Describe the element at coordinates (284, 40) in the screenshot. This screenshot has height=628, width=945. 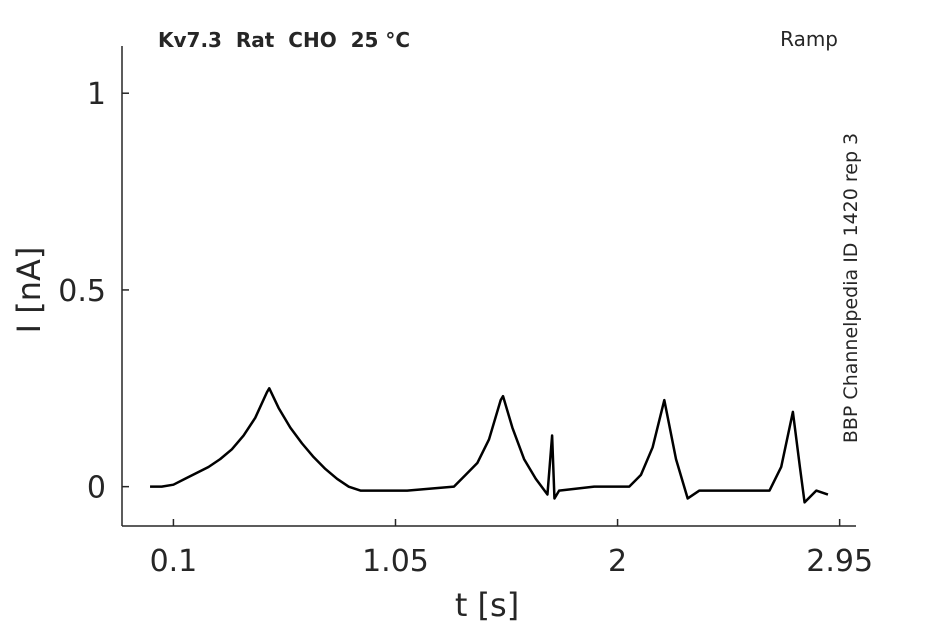
I see `chart-title: Kv7.3 Rat CHO 25 °C` at that location.